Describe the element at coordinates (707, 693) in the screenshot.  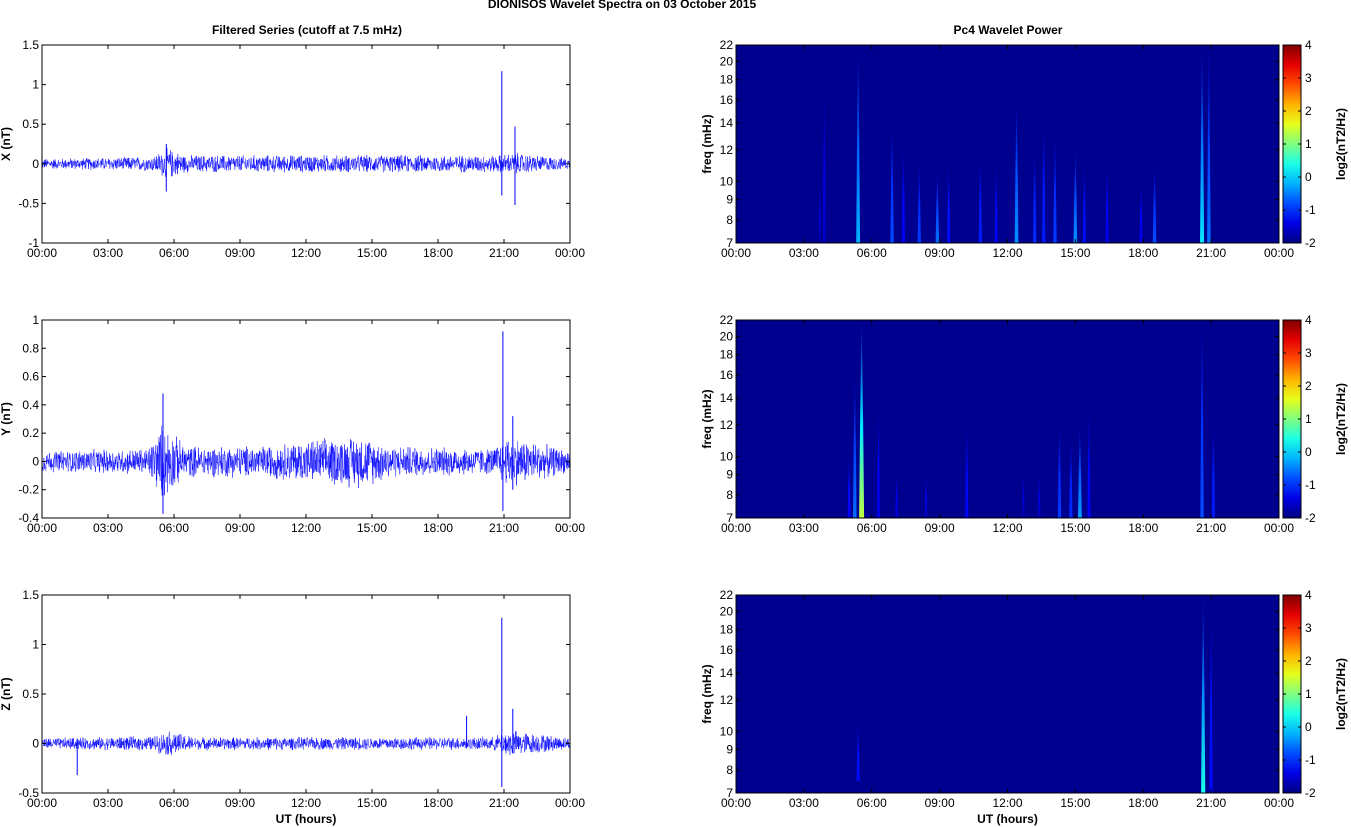
I see `y-axis-label: freq (mHz)` at that location.